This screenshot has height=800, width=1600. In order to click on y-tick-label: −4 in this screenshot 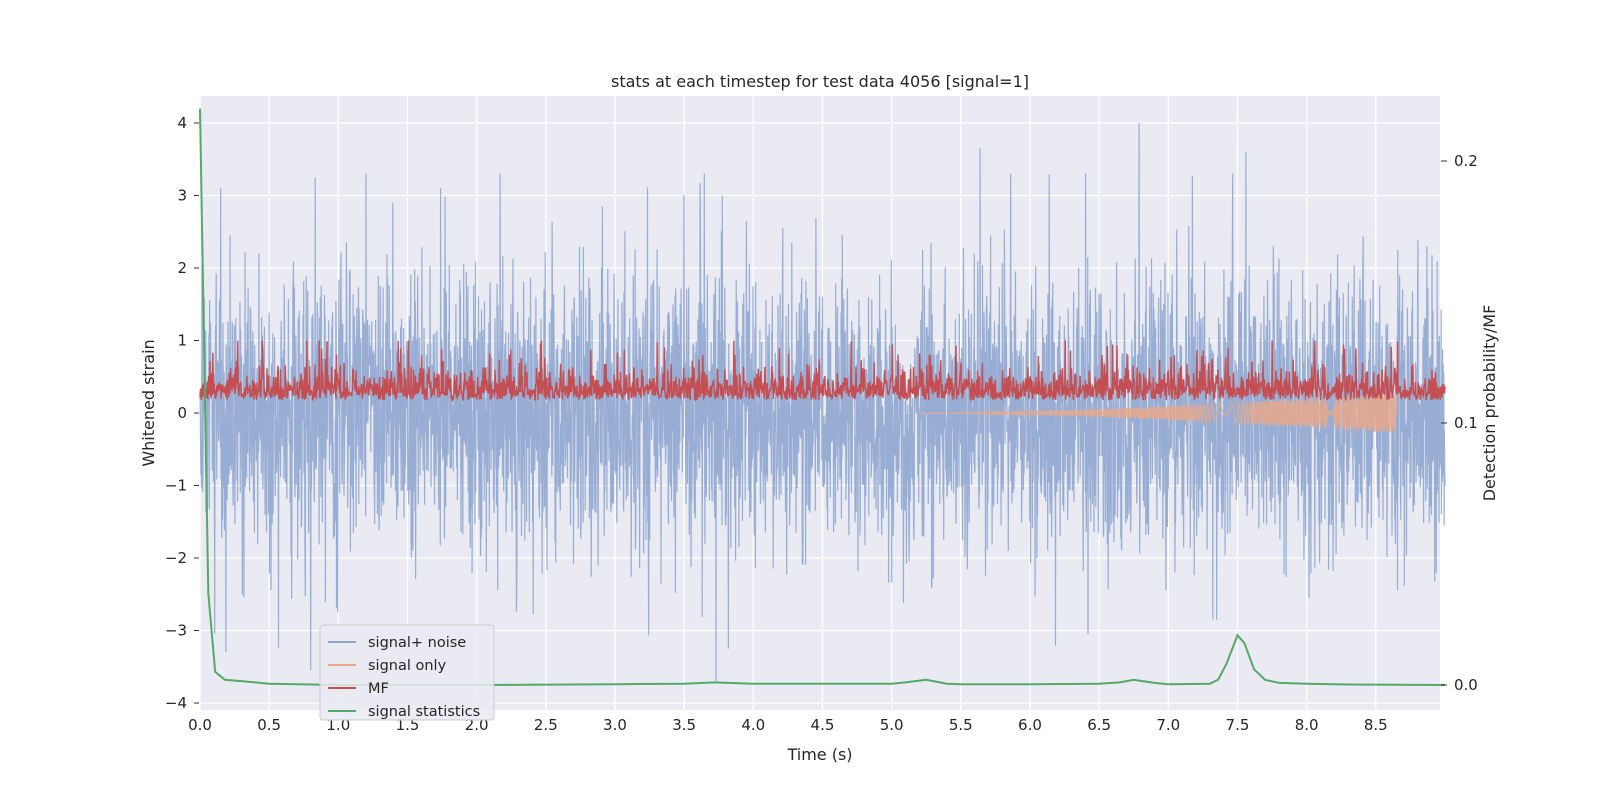, I will do `click(176, 703)`.